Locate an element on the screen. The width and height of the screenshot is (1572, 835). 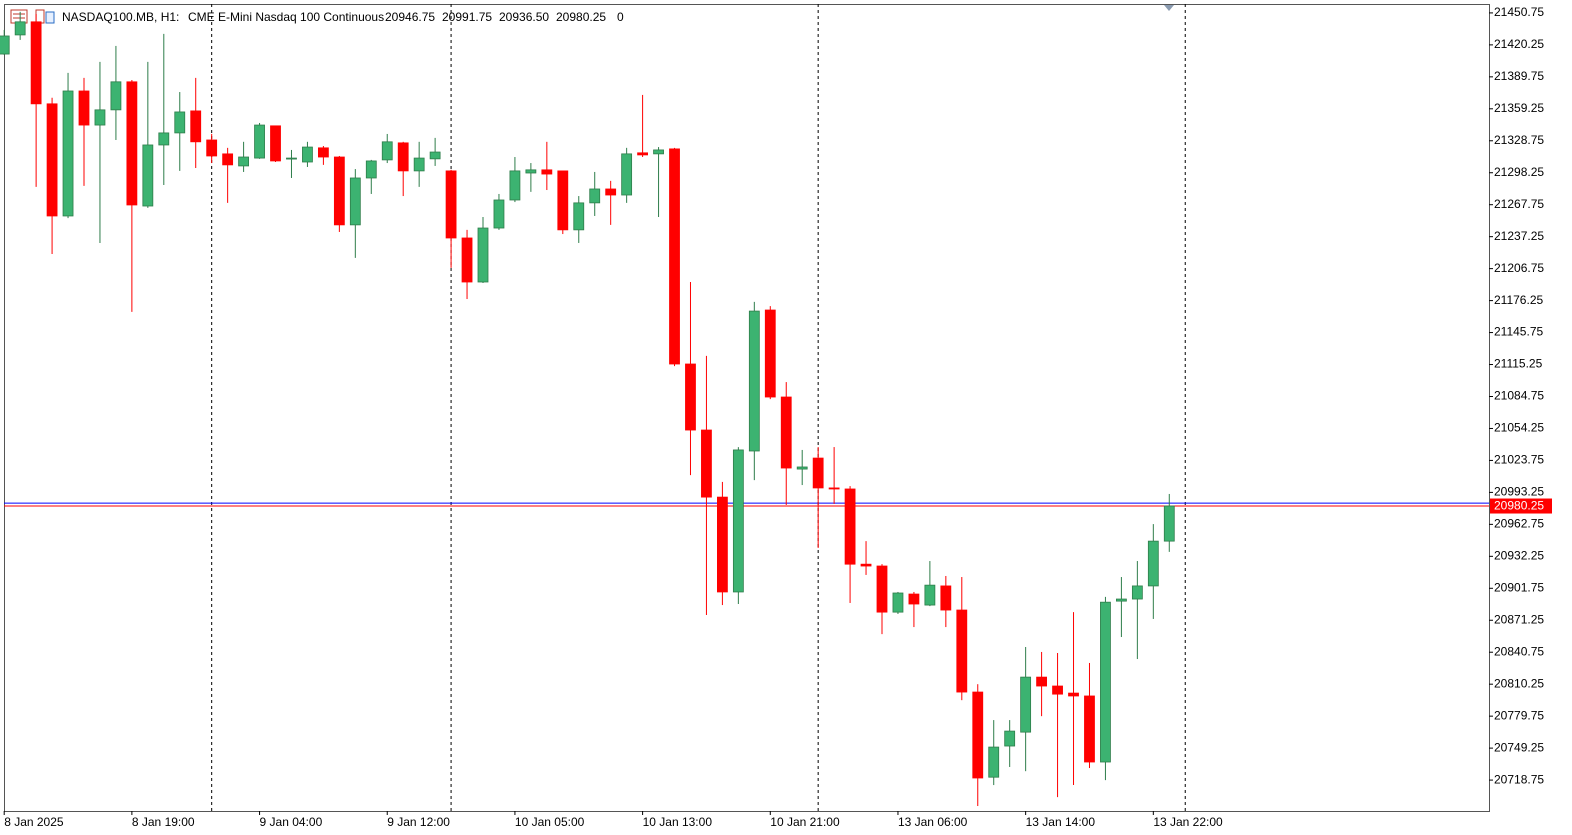
x-tick-label: 13 Jan 06:00 is located at coordinates (933, 822).